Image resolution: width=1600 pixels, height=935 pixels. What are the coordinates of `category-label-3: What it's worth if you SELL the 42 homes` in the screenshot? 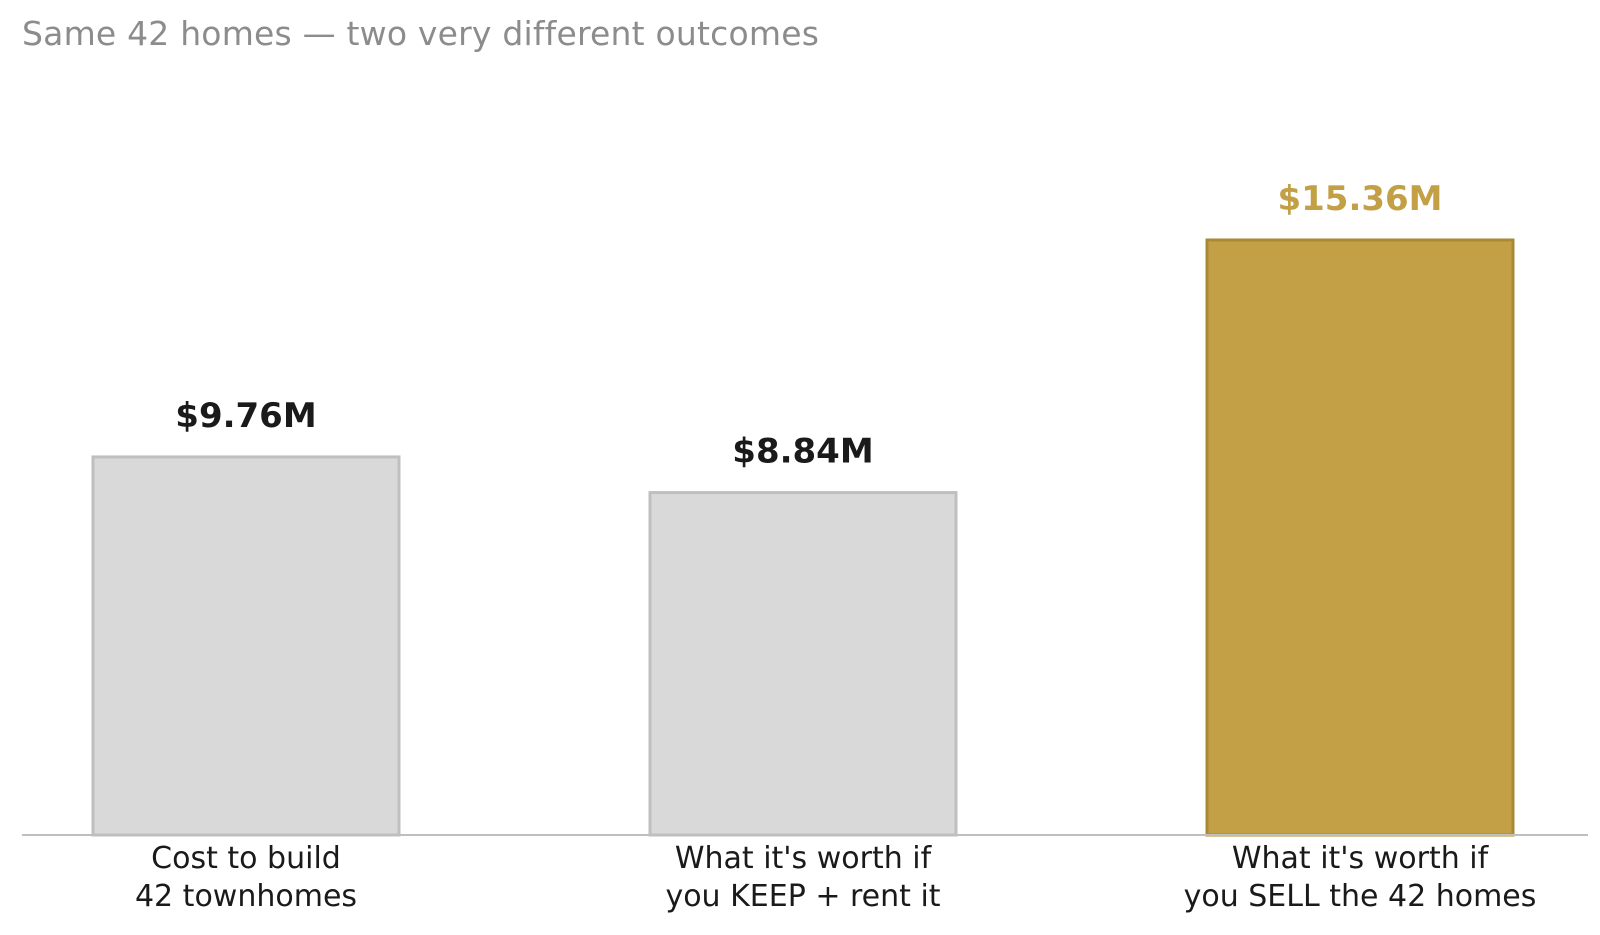 It's located at (1360, 877).